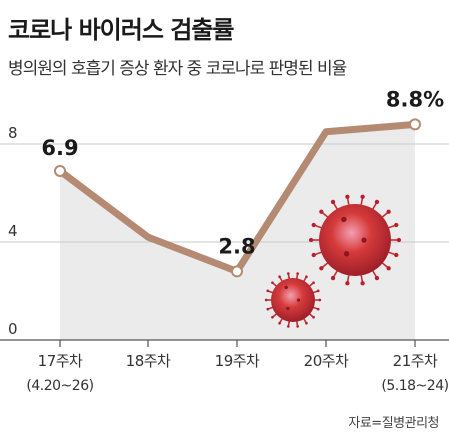 The image size is (449, 437). I want to click on virus-illustration-large, so click(355, 240).